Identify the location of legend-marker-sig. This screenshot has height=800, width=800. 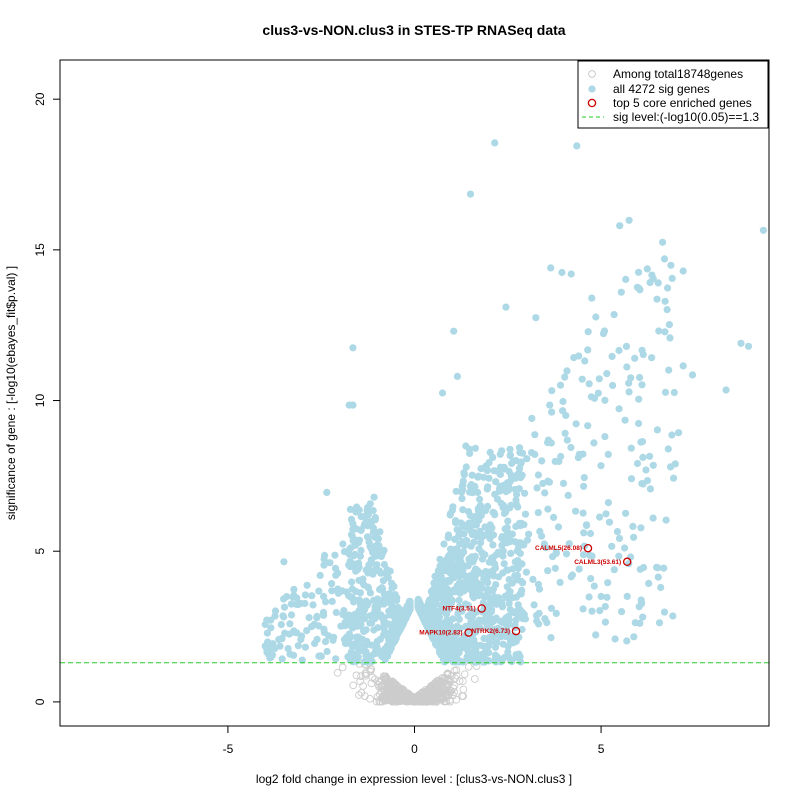
(592, 89).